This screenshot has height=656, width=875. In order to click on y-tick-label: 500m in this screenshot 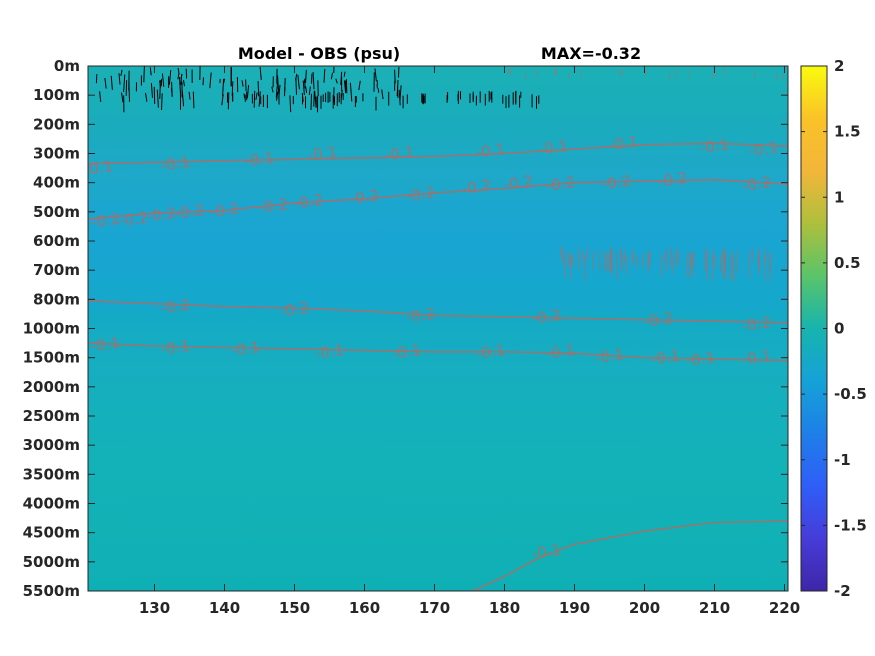, I will do `click(56, 212)`.